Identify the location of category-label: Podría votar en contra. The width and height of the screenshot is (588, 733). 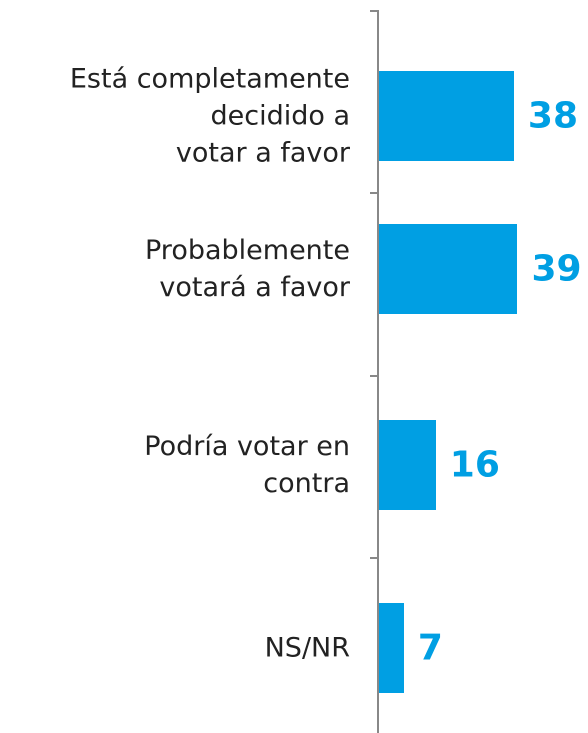
(247, 465).